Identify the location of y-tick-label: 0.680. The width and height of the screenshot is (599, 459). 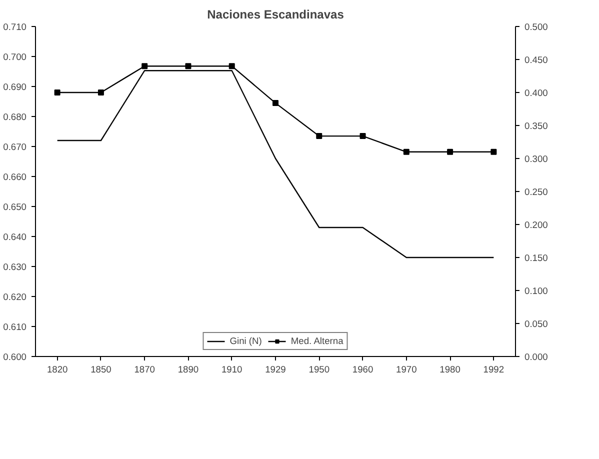
(14, 117).